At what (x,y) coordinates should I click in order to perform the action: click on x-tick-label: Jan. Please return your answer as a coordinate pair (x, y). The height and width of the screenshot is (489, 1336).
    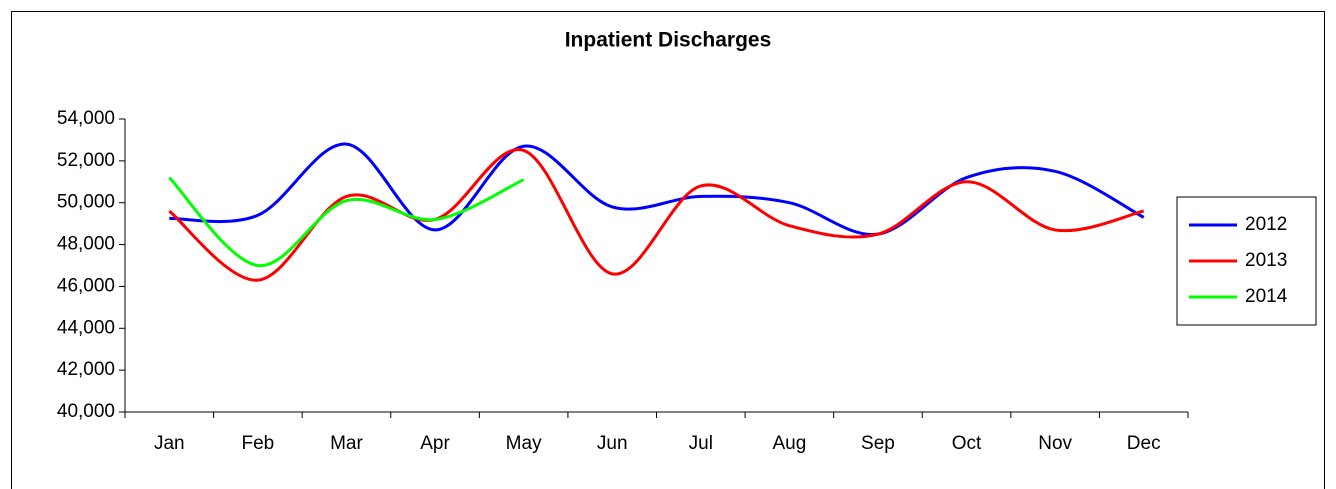
    Looking at the image, I should click on (169, 443).